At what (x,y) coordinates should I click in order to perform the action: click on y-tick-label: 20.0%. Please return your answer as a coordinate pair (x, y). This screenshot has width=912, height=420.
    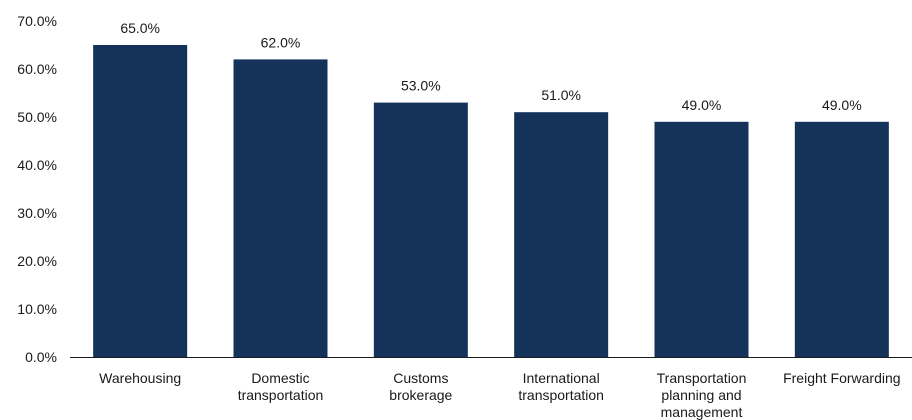
    Looking at the image, I should click on (37, 261).